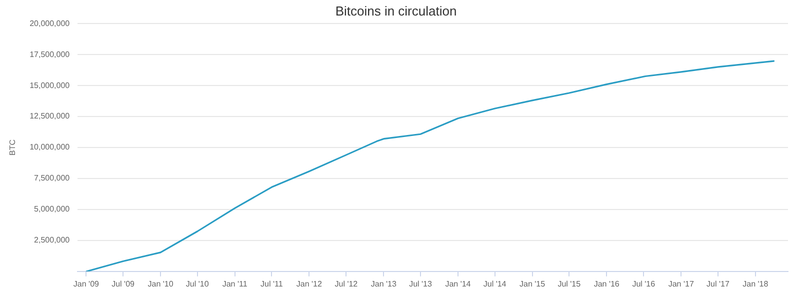 This screenshot has height=294, width=800. What do you see at coordinates (161, 283) in the screenshot?
I see `x-tick-label: Jan '10` at bounding box center [161, 283].